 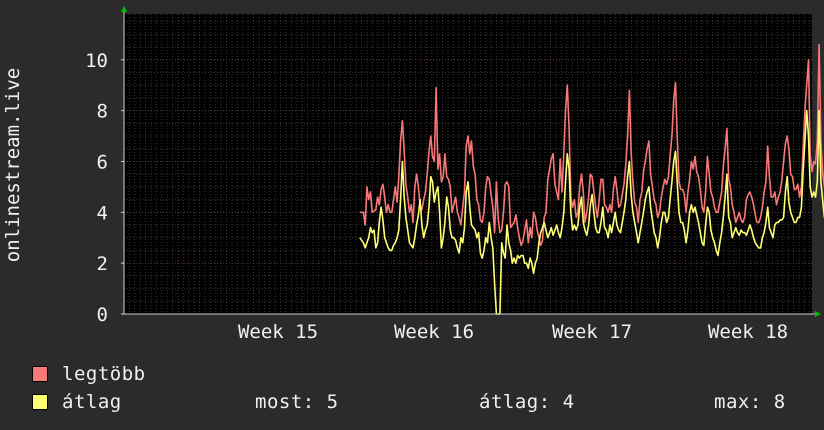 I want to click on legend-swatch-max, so click(x=40, y=374).